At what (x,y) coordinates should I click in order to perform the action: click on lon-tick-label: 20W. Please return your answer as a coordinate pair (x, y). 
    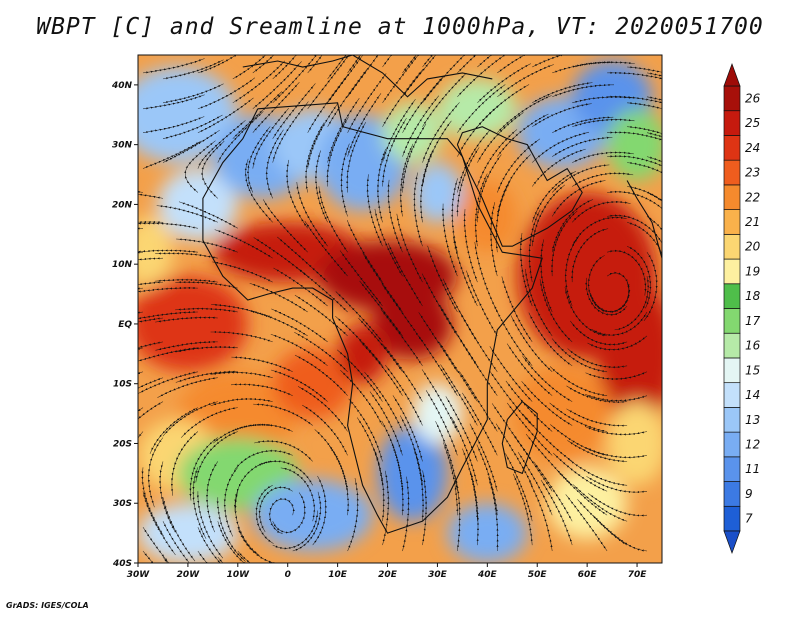
    Looking at the image, I should click on (189, 575).